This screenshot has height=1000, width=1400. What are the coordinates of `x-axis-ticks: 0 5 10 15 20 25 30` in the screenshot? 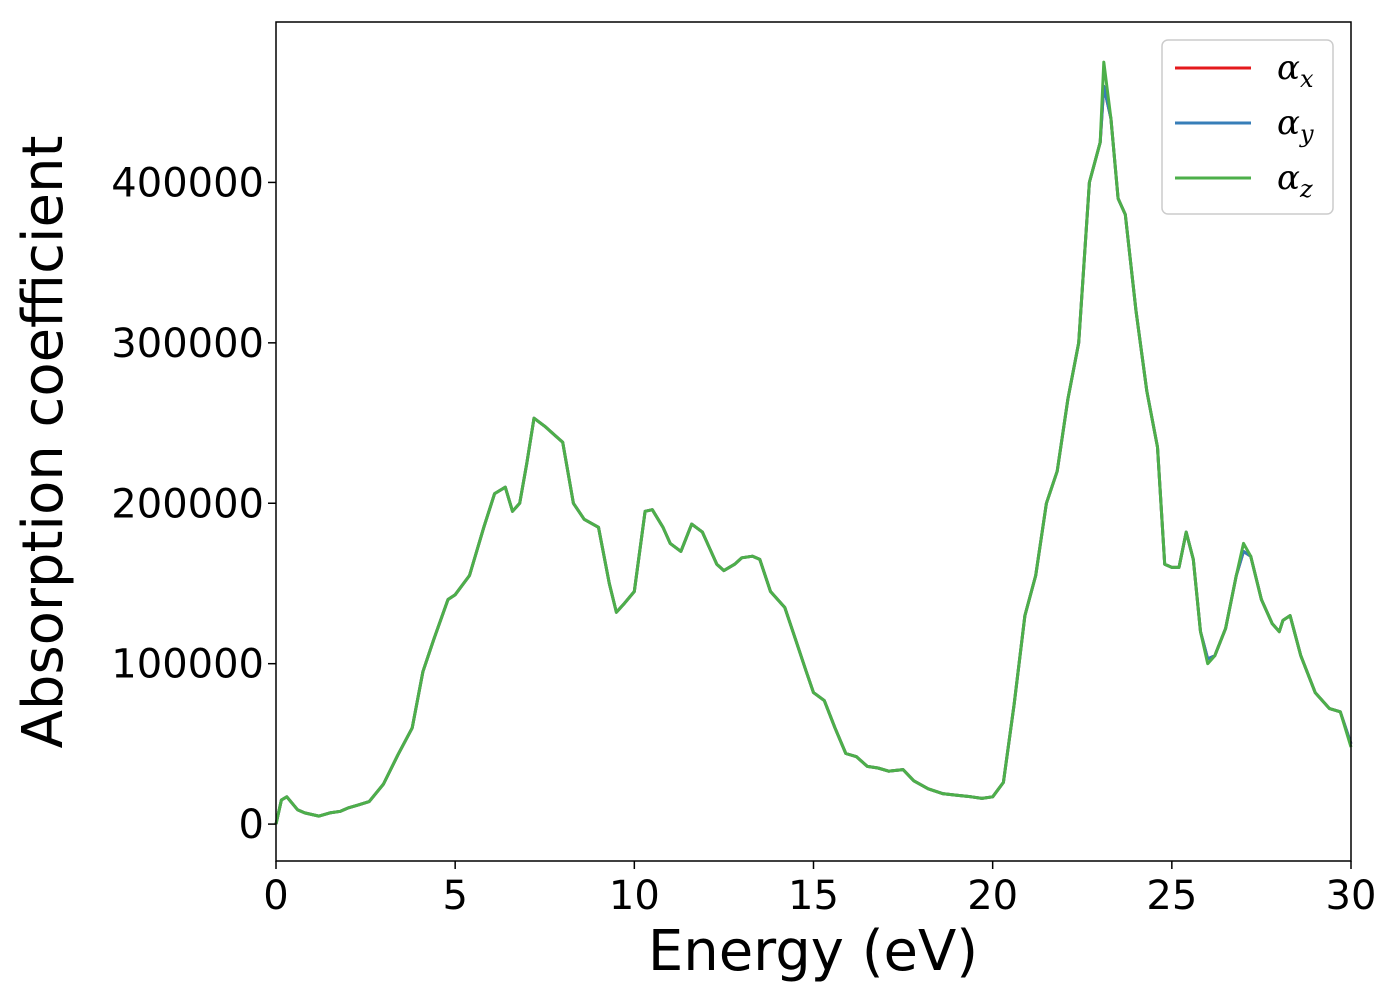 It's located at (819, 890).